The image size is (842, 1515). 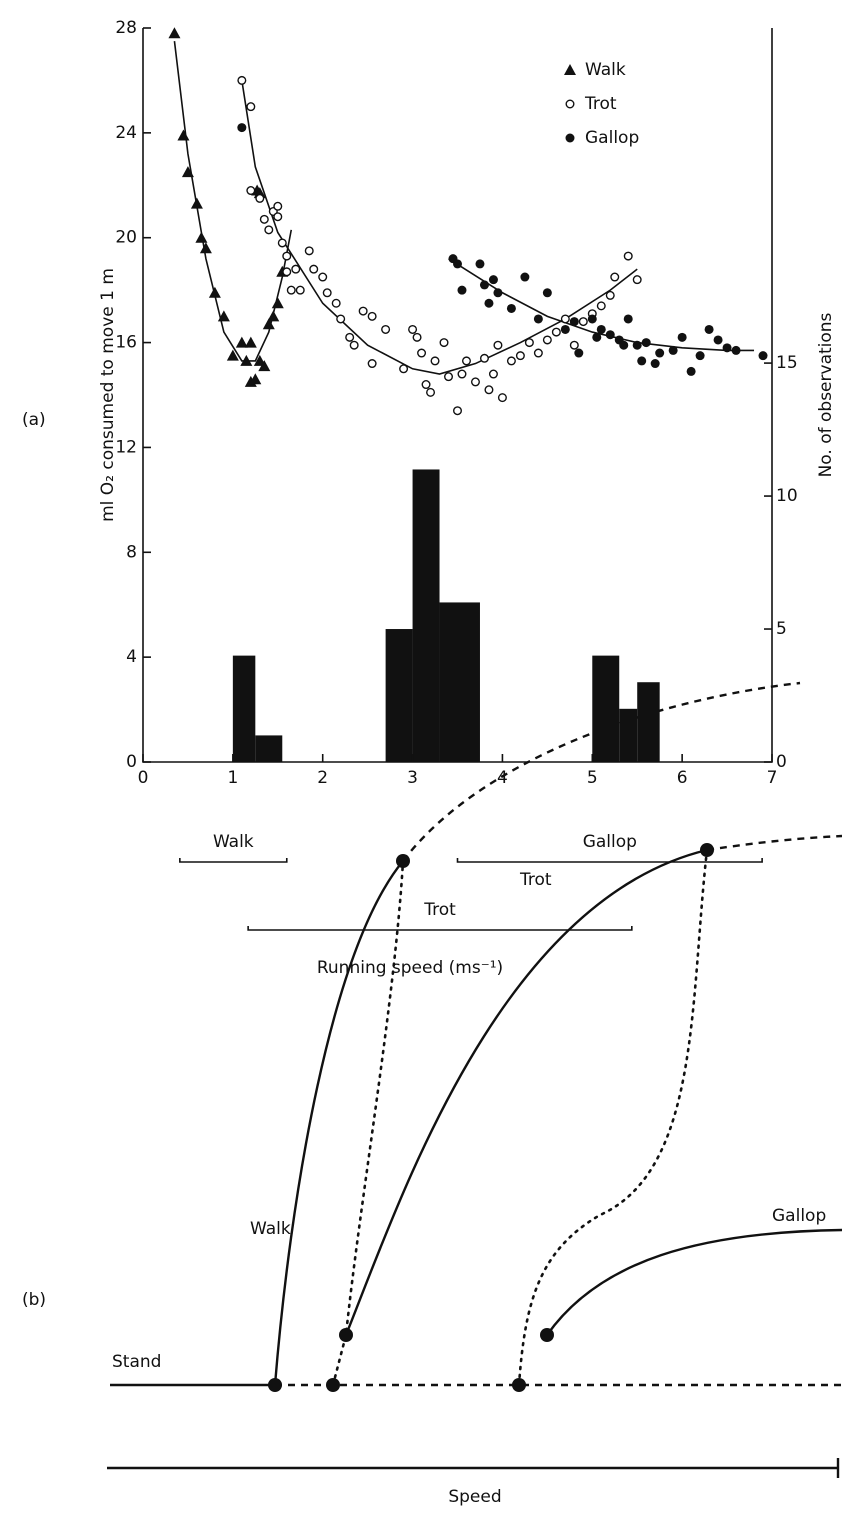 I want to click on gait-label: Gallop, so click(x=799, y=1216).